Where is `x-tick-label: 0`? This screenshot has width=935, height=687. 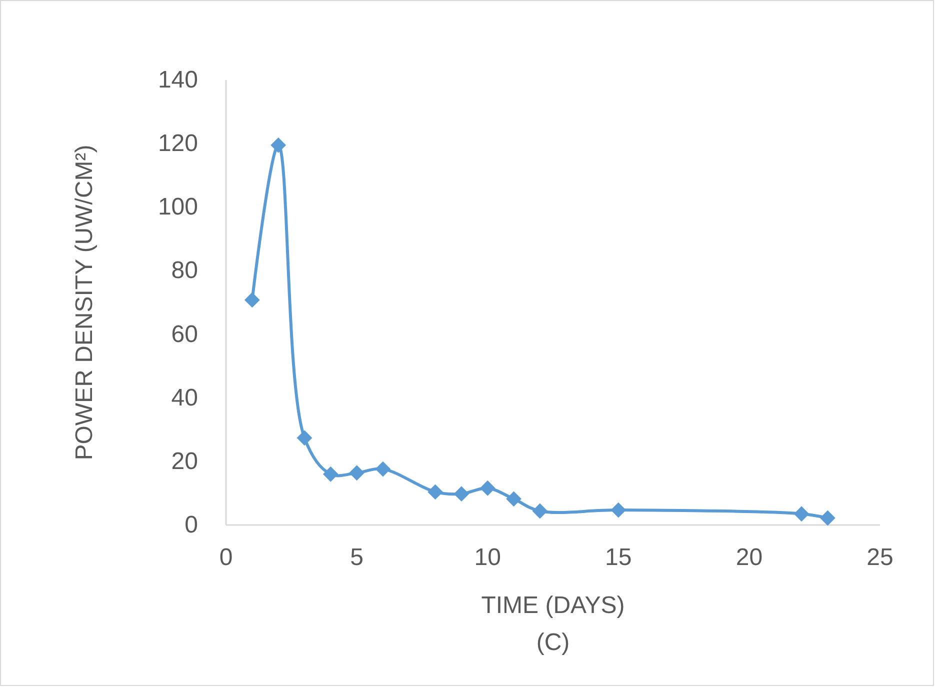 x-tick-label: 0 is located at coordinates (226, 557).